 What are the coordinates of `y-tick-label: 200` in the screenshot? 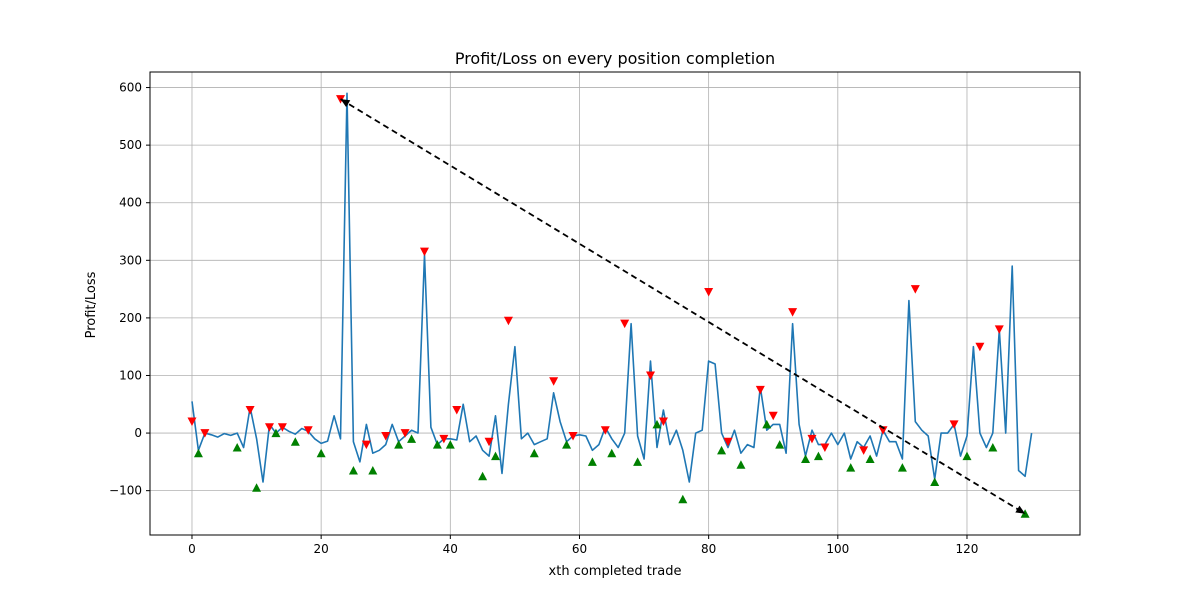 It's located at (130, 318).